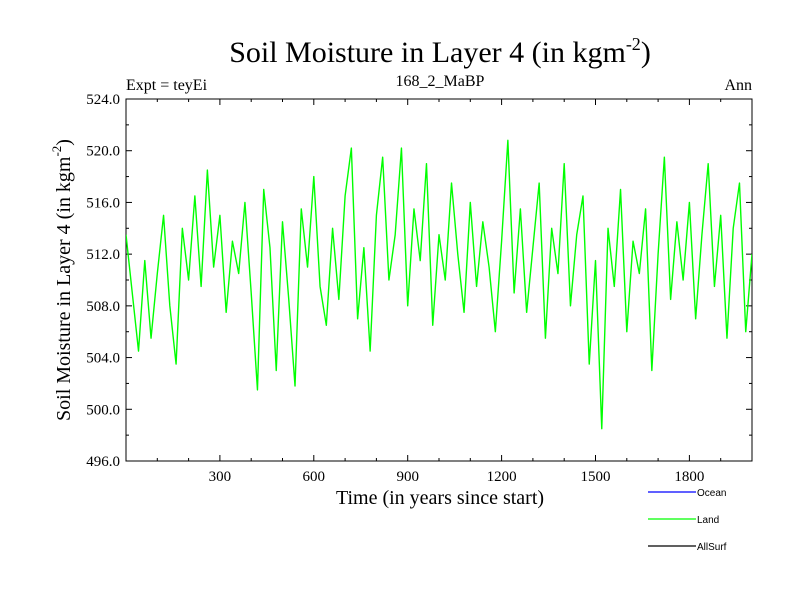 This screenshot has height=600, width=800. I want to click on x-tick-label: 300, so click(220, 477).